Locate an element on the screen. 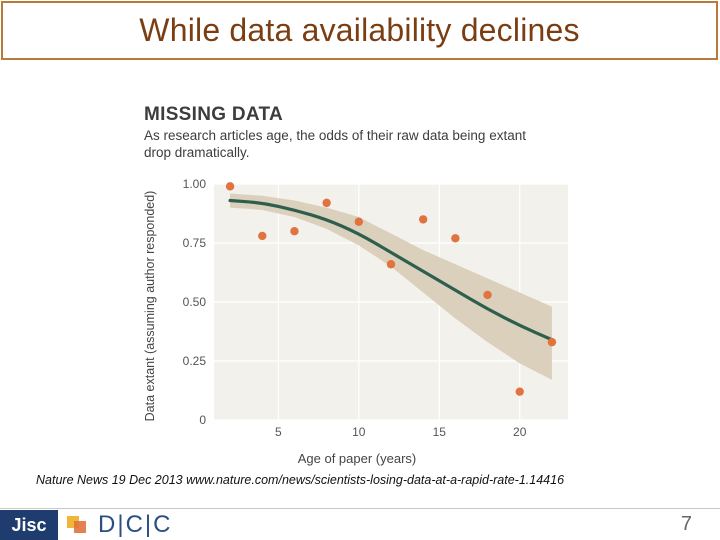 The image size is (720, 540). x-tick-label: 20 is located at coordinates (520, 432).